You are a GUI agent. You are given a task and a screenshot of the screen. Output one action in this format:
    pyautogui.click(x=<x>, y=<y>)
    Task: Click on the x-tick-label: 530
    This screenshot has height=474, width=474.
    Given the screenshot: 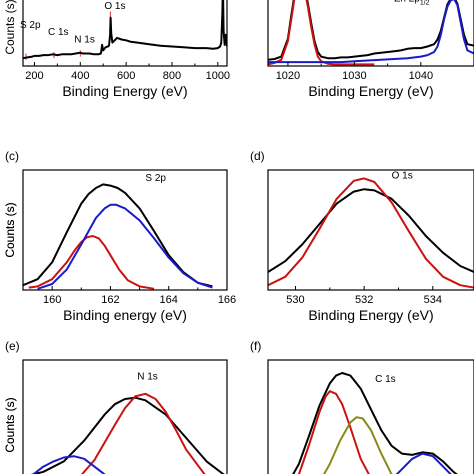 What is the action you would take?
    pyautogui.click(x=295, y=300)
    